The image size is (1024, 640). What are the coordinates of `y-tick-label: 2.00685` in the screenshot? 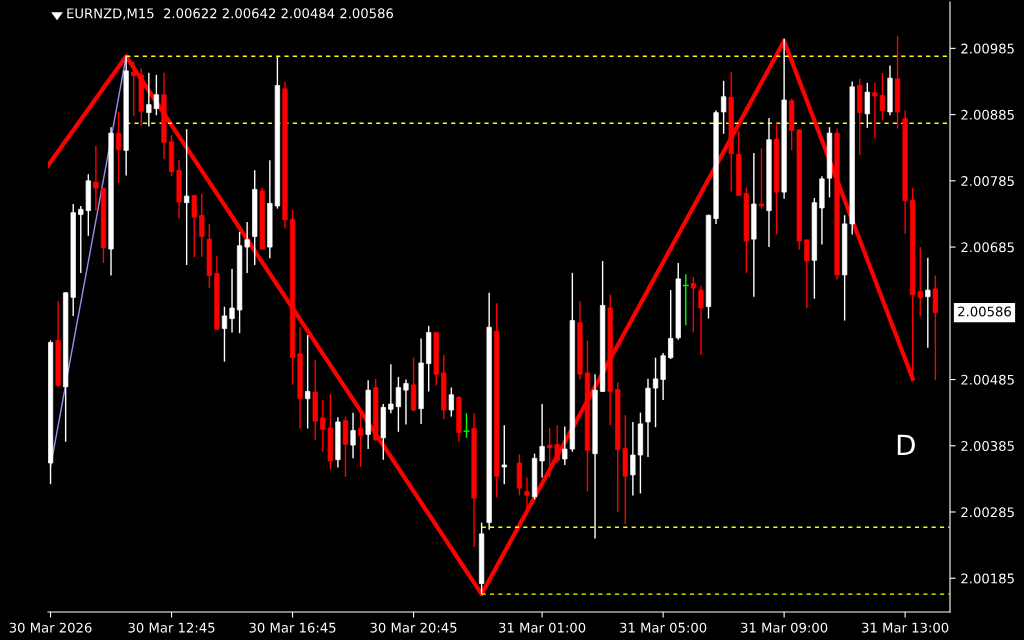 It's located at (987, 247).